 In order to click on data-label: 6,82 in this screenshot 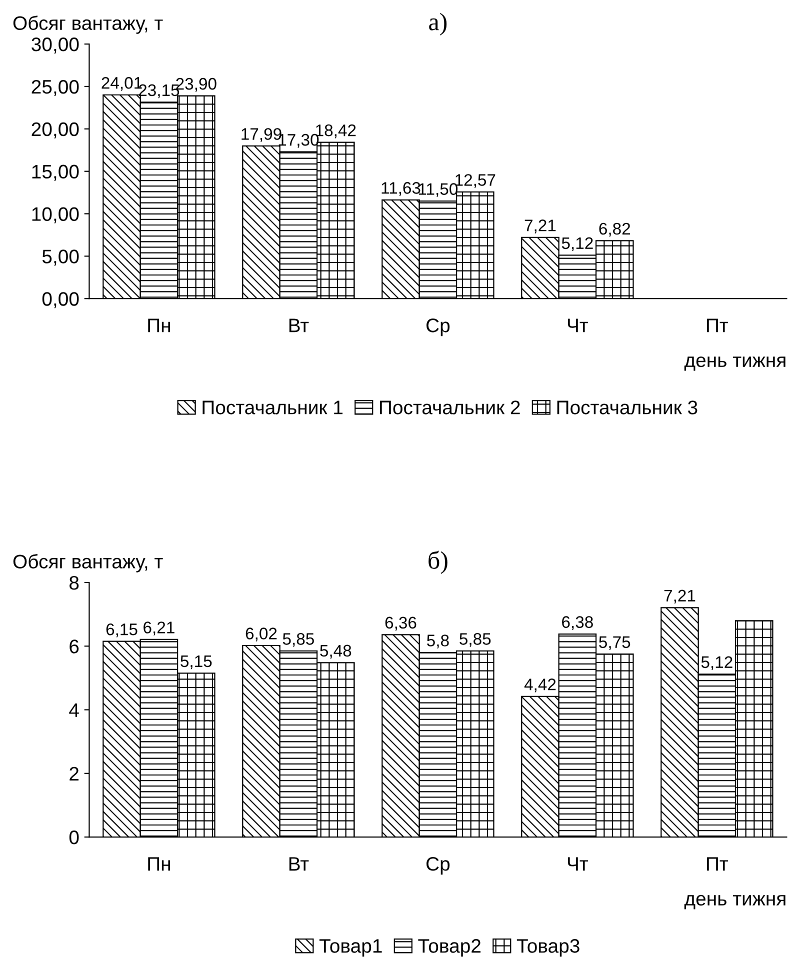, I will do `click(614, 229)`.